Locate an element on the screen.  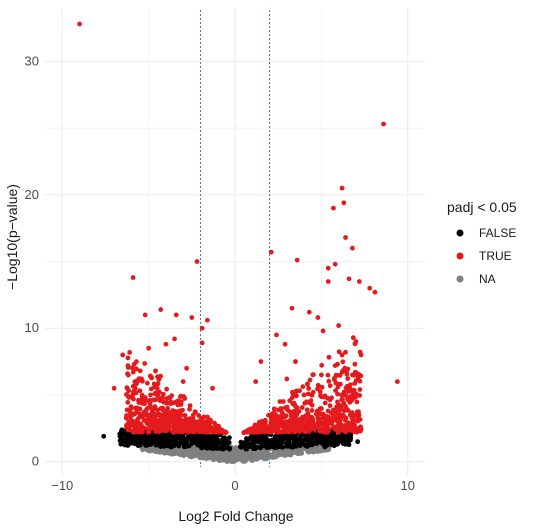
legend-label-false: FALSE is located at coordinates (497, 233).